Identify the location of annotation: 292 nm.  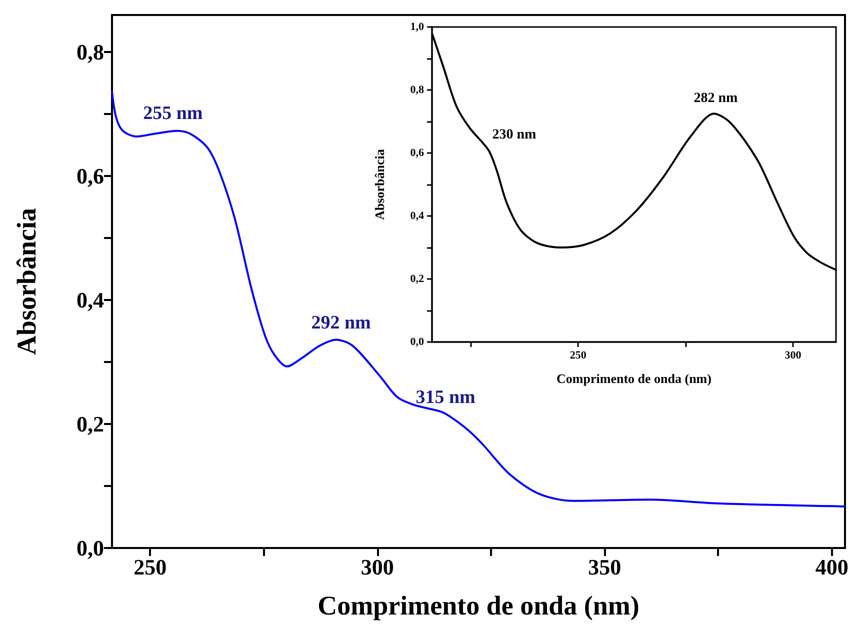
(341, 323).